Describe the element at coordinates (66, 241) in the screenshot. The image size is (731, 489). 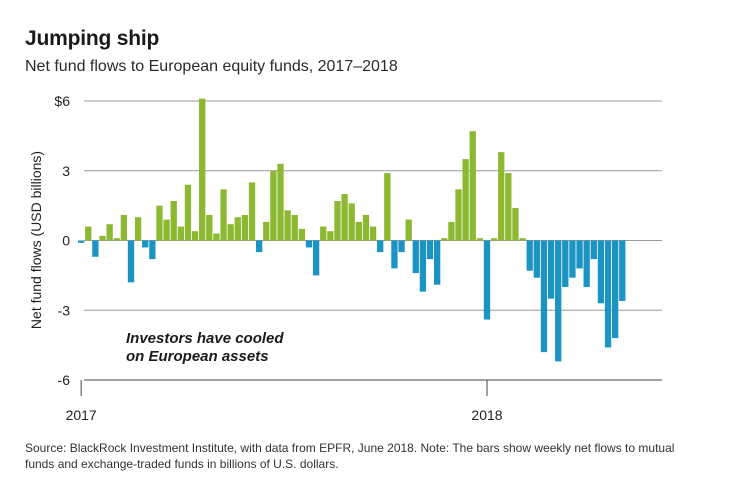
I see `y-tick-label: 0` at that location.